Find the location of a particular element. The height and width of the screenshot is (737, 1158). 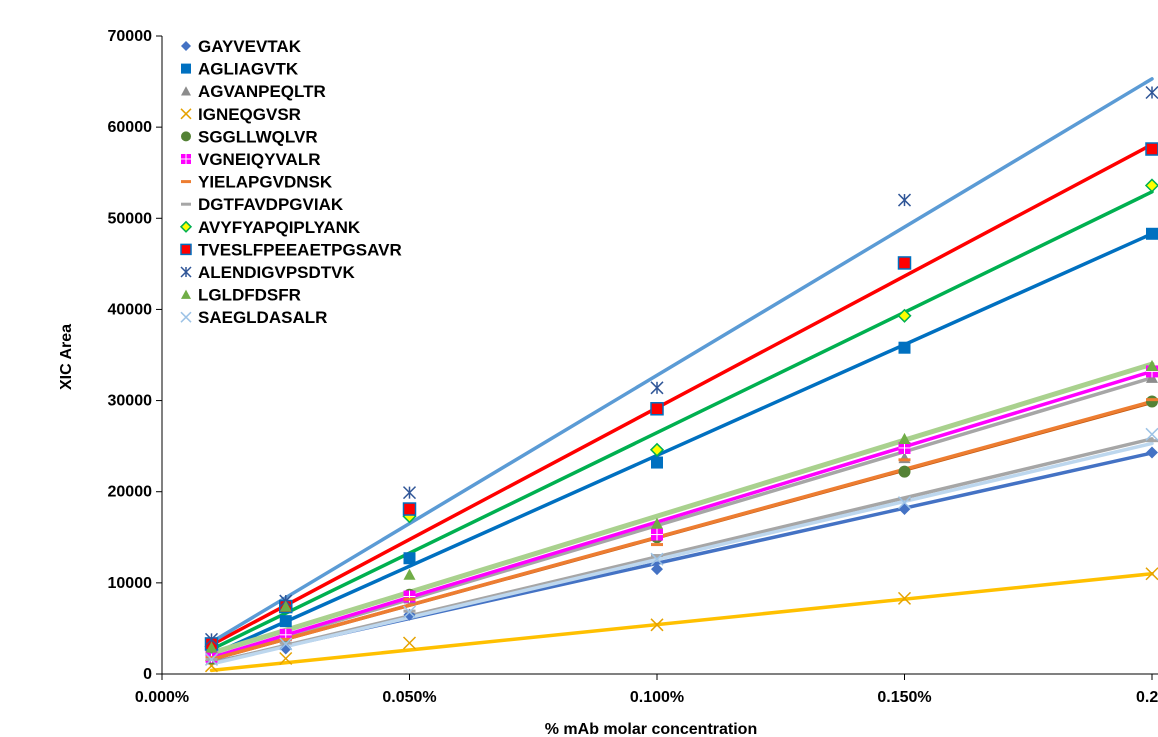

y-tick-label: 40000 is located at coordinates (130, 309).